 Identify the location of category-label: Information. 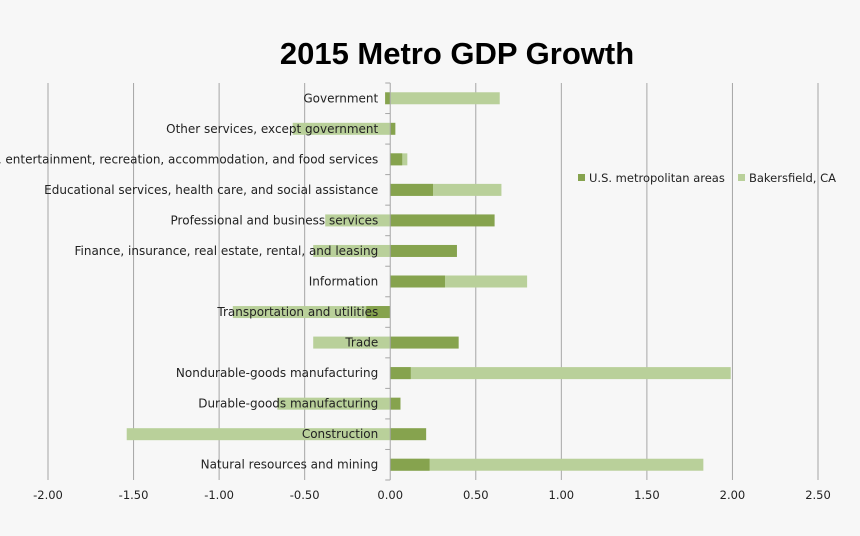
(343, 282).